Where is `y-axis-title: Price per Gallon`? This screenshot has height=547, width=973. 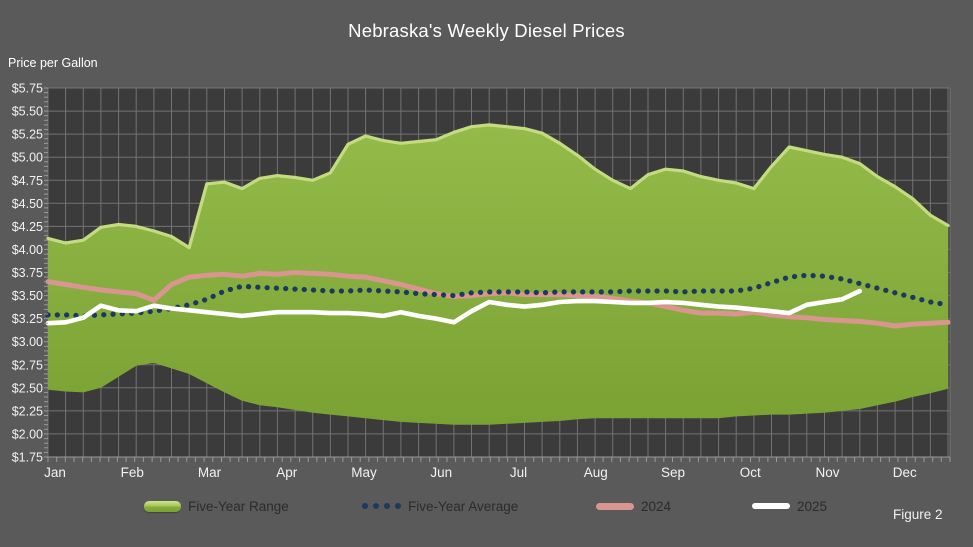
y-axis-title: Price per Gallon is located at coordinates (53, 63).